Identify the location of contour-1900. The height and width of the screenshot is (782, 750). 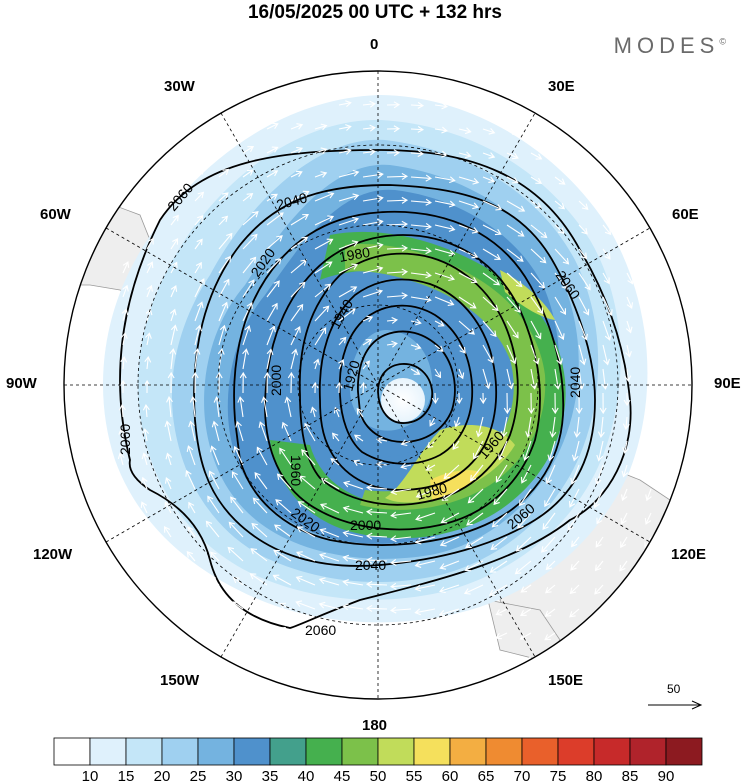
(405, 393).